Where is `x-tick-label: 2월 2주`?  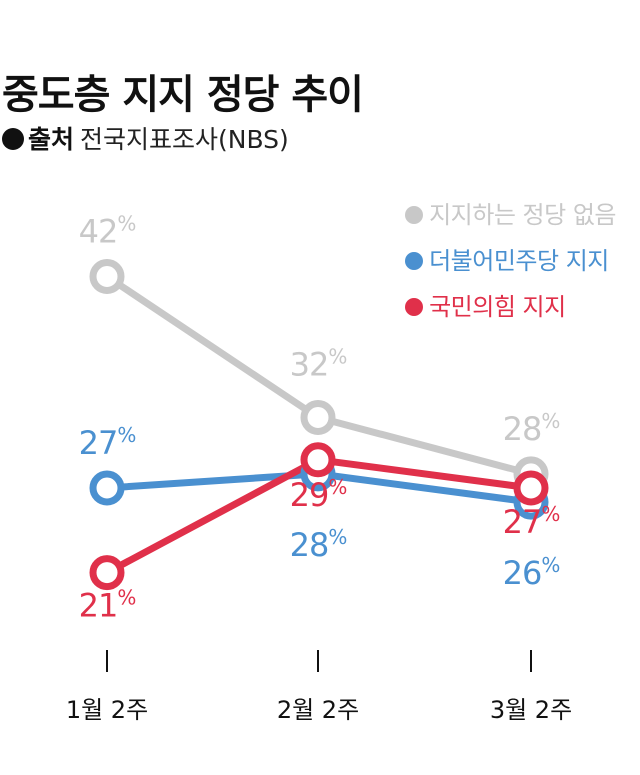
x-tick-label: 2월 2주 is located at coordinates (318, 710).